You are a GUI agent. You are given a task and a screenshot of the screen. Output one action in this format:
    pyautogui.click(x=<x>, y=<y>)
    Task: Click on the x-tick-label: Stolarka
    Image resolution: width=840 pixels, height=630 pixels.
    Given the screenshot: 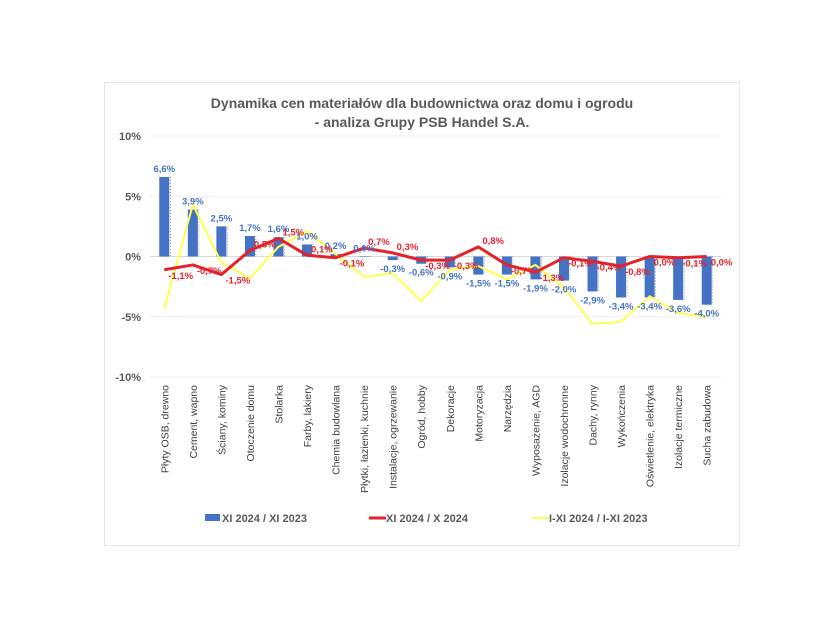 What is the action you would take?
    pyautogui.click(x=279, y=404)
    